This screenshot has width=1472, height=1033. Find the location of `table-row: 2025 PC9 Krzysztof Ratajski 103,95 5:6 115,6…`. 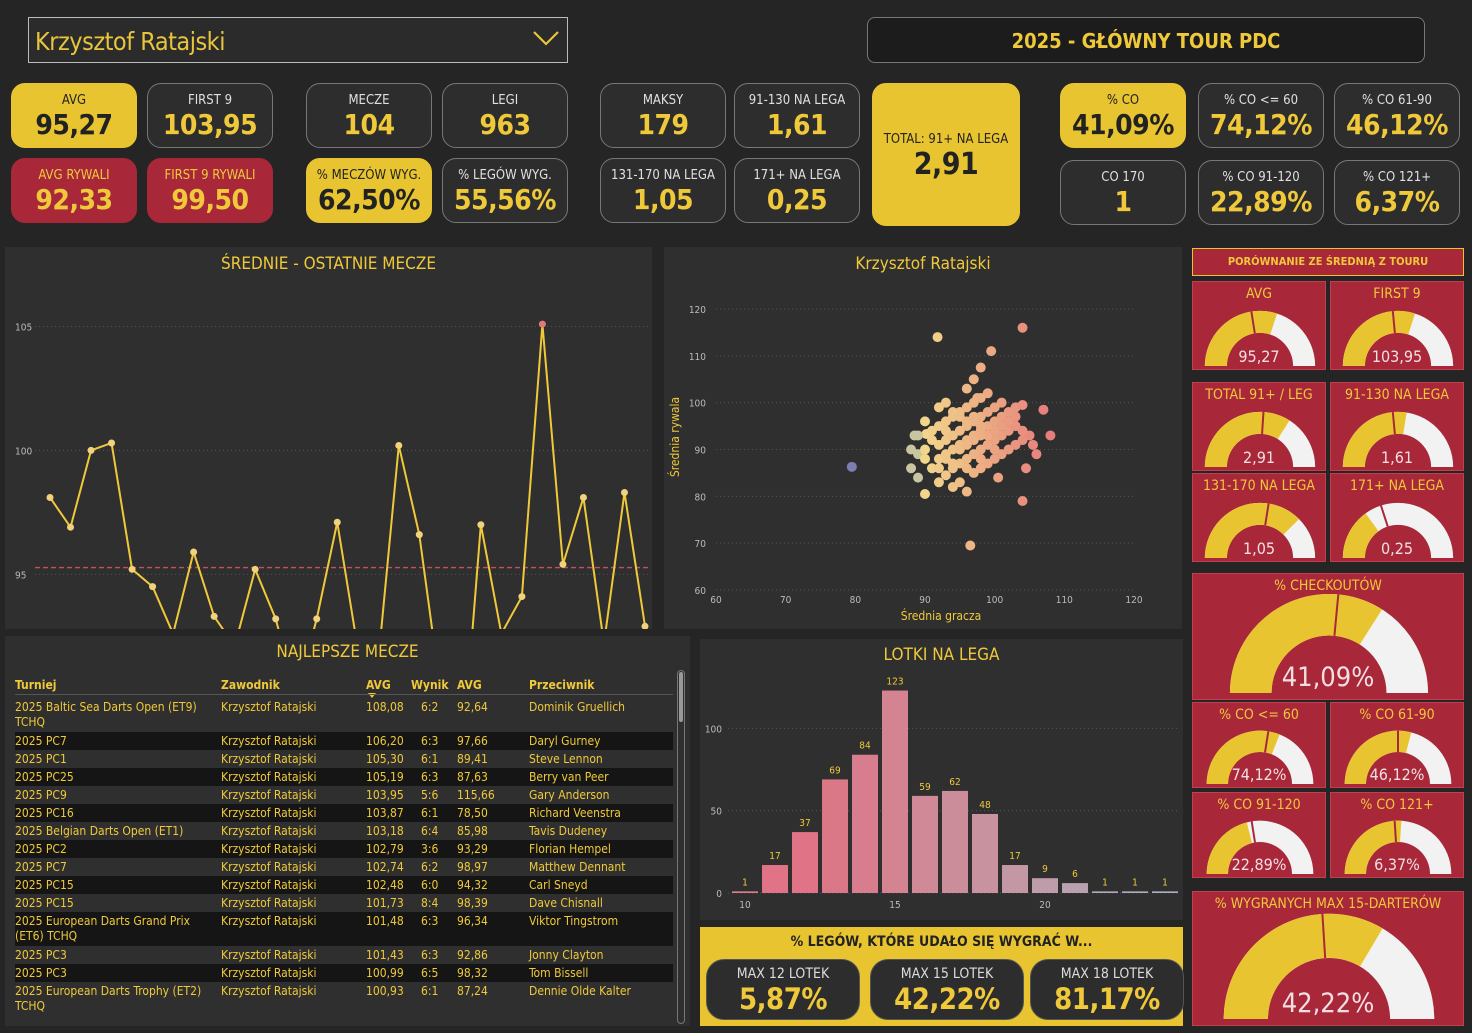

table-row: 2025 PC9 Krzysztof Ratajski 103,95 5:6 115,6… is located at coordinates (344, 795).